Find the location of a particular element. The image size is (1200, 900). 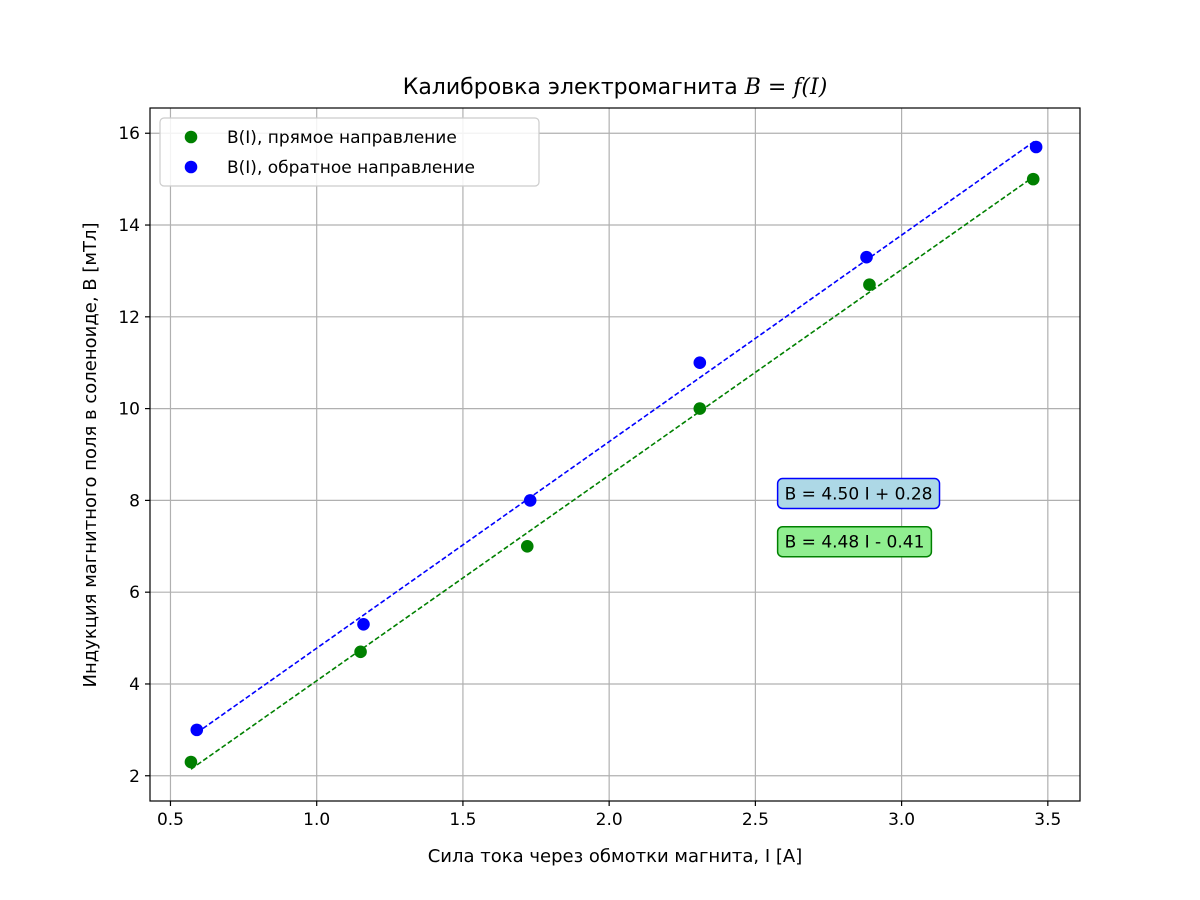

y-tick-label: 4 is located at coordinates (134, 685).